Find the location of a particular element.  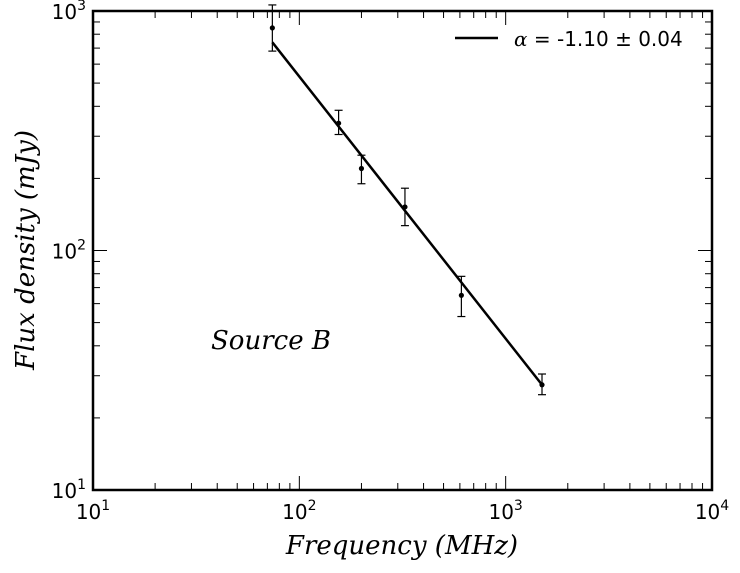

y-tick-label: 10² is located at coordinates (69, 251).